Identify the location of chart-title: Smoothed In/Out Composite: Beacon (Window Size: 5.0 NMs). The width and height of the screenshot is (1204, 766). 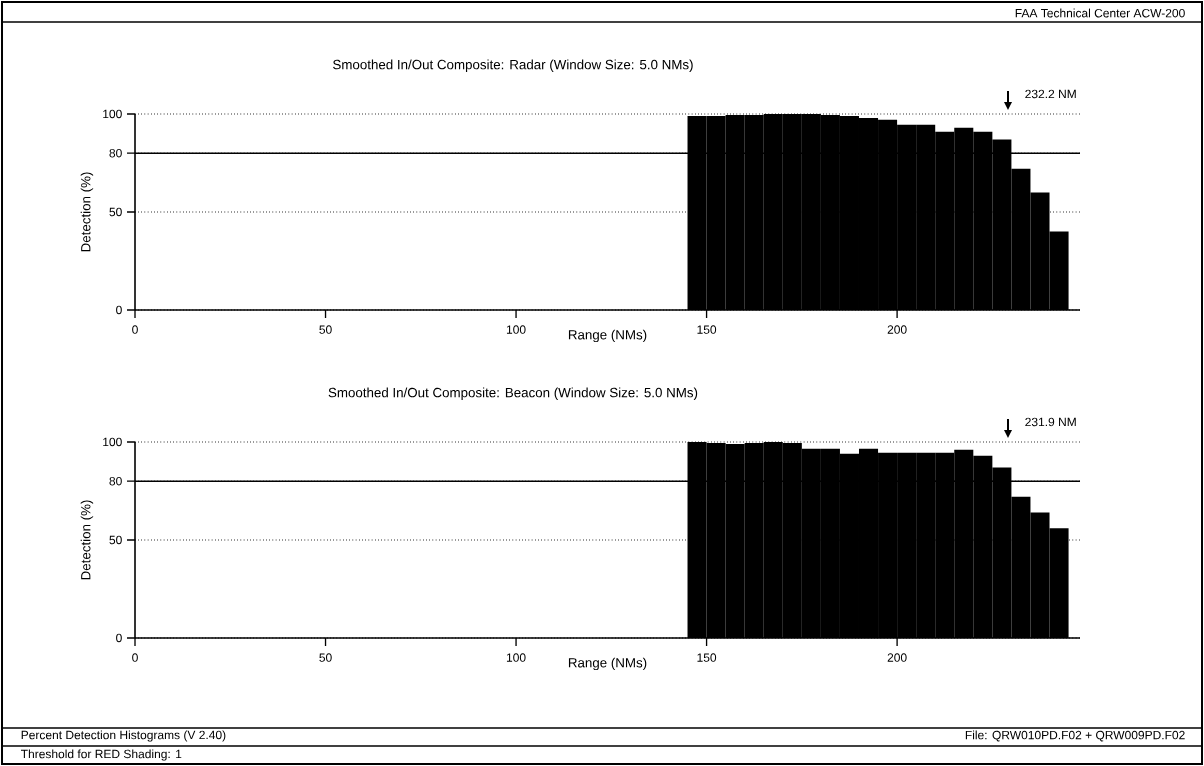
(513, 393).